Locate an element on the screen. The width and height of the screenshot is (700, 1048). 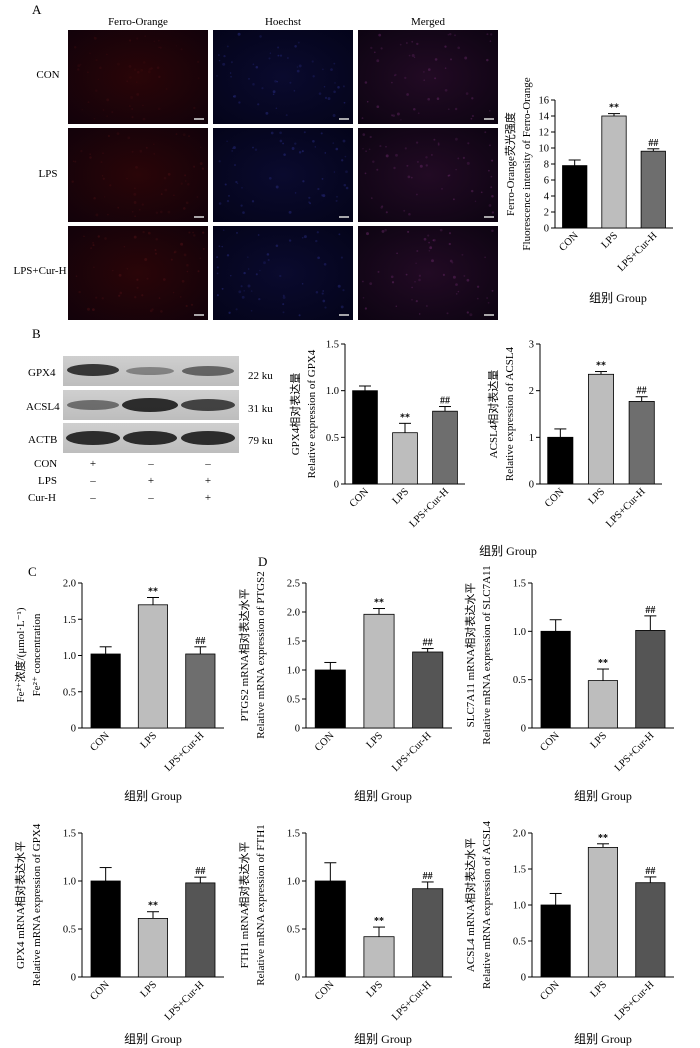
blot-protein-actb: ACTB is located at coordinates (42, 440).